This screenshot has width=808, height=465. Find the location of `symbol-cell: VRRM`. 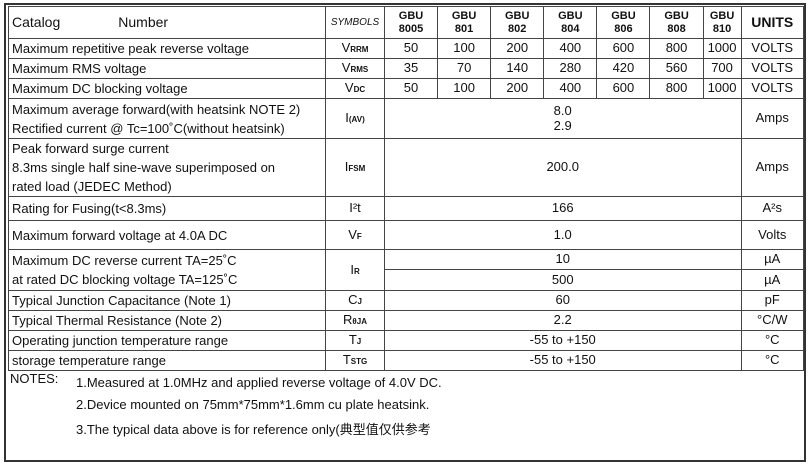

symbol-cell: VRRM is located at coordinates (355, 48).